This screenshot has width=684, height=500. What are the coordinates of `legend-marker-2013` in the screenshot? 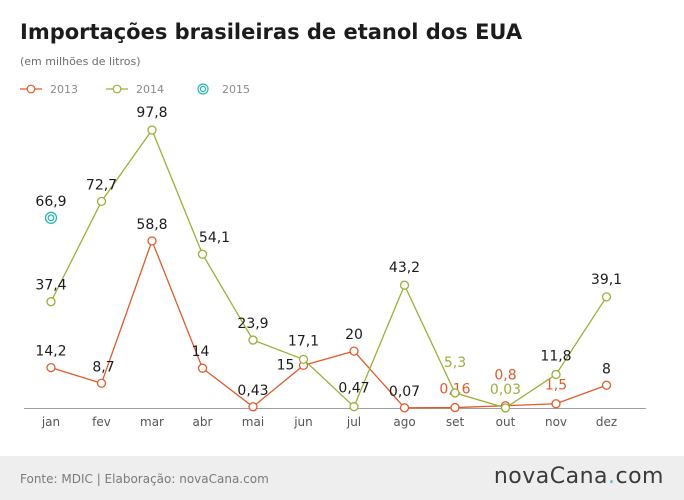 It's located at (31, 89).